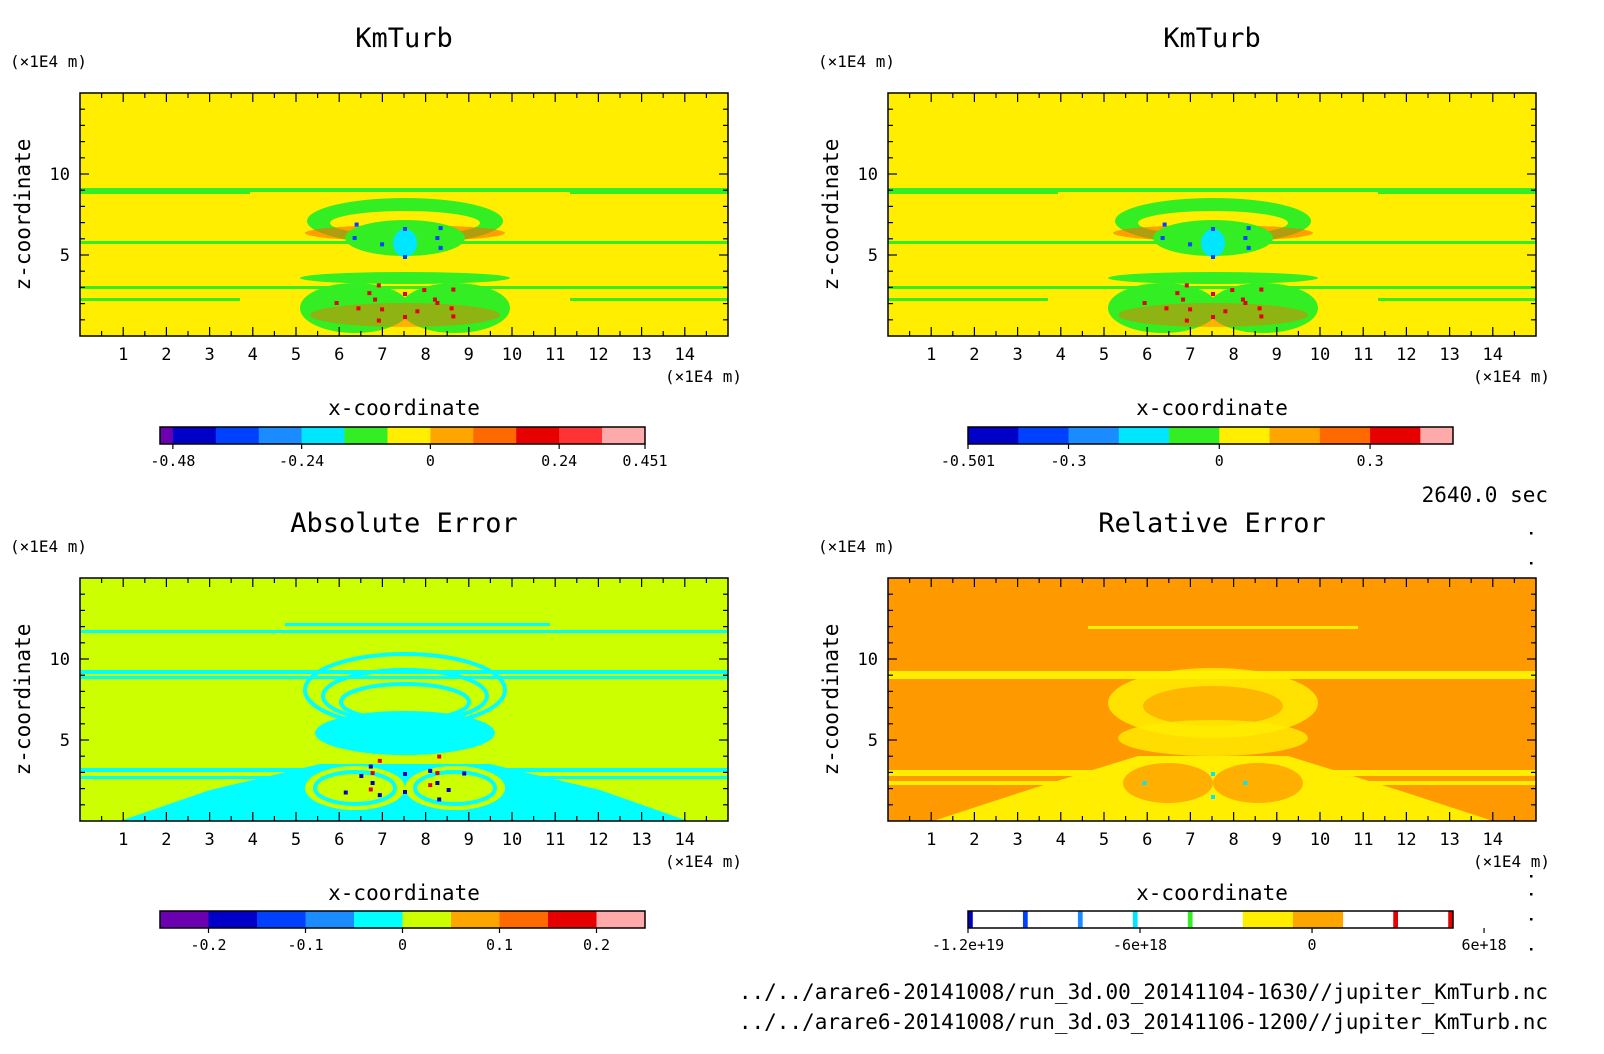 Image resolution: width=1604 pixels, height=1054 pixels. Describe the element at coordinates (968, 945) in the screenshot. I see `colorbar-tick-label: -1.2e+19` at that location.